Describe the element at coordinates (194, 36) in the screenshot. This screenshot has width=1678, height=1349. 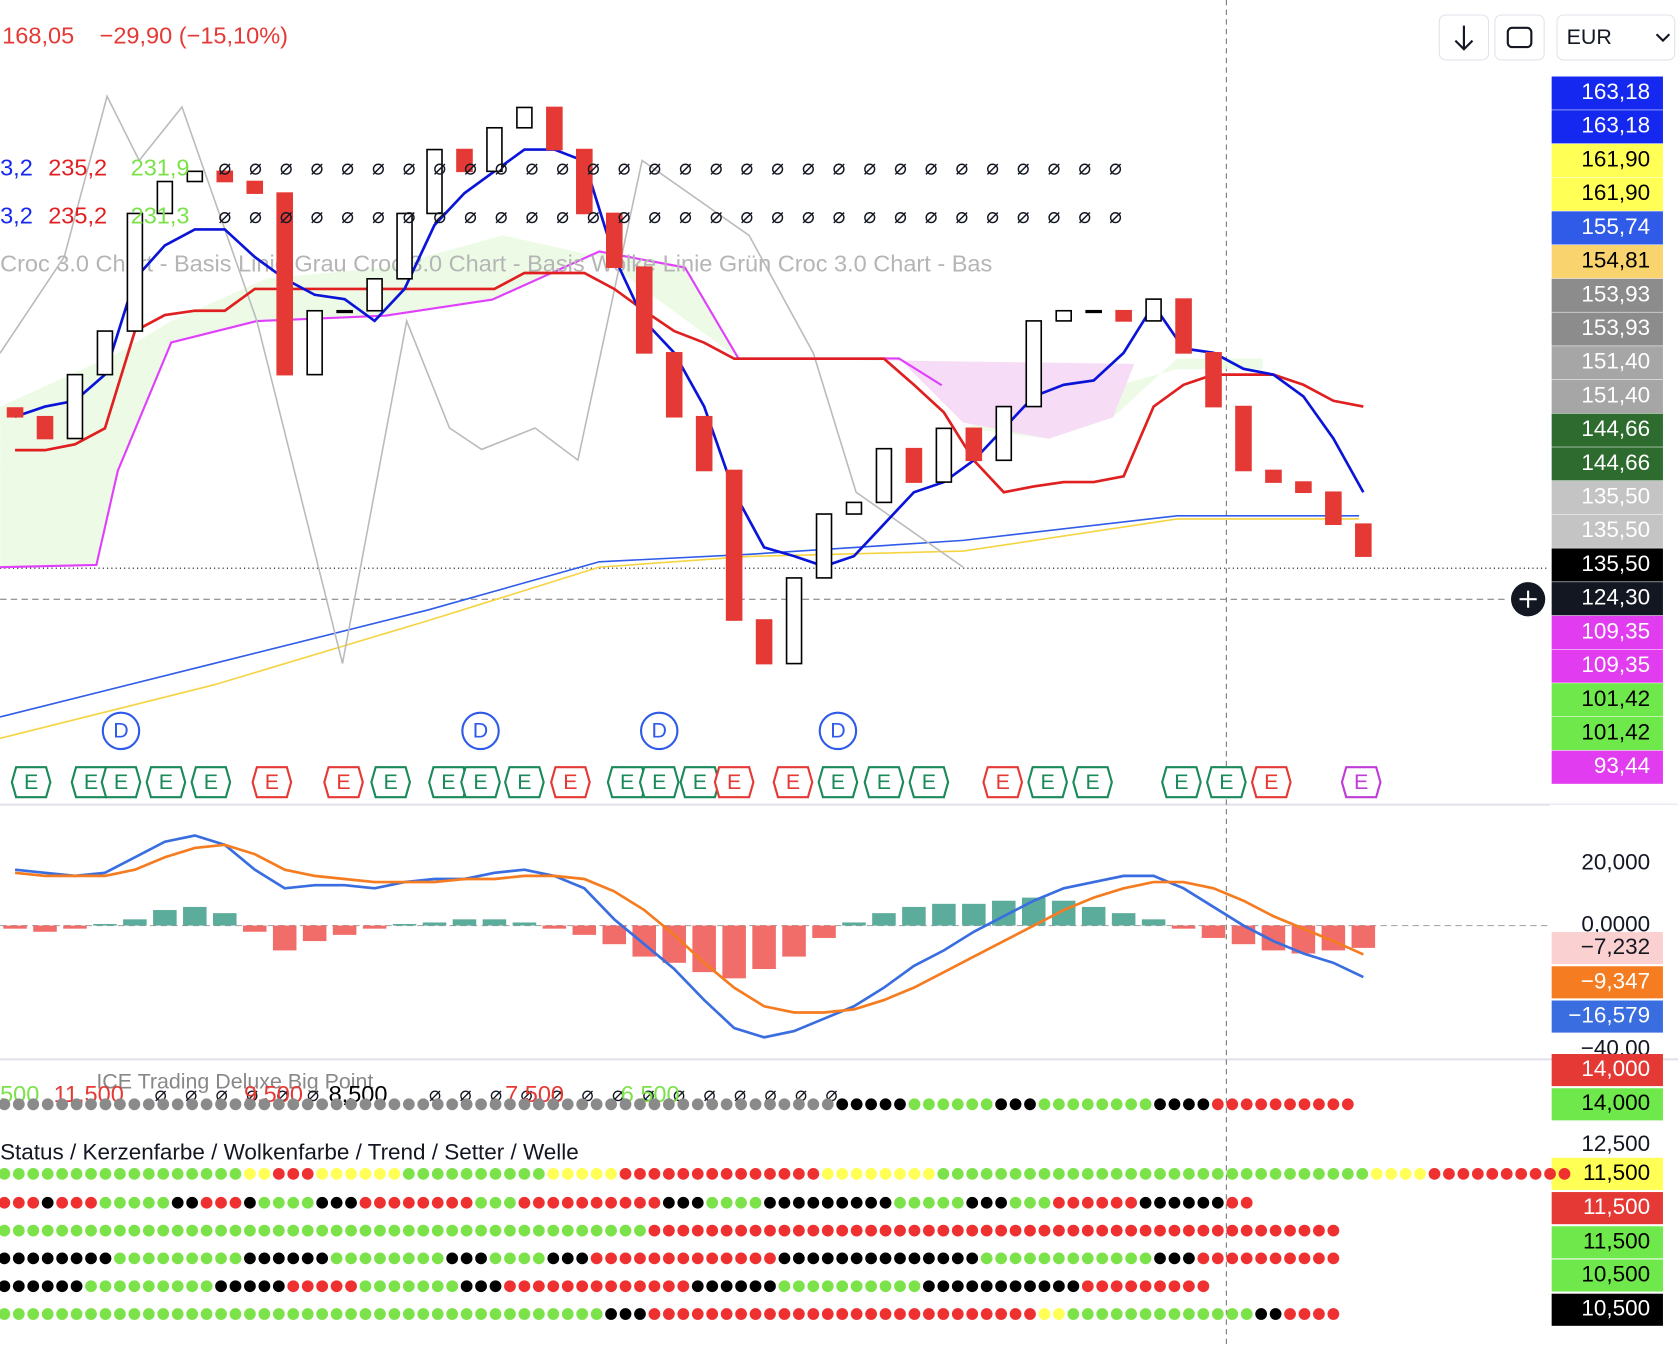
I see `price-change: −29,90 (−15,10%)` at that location.